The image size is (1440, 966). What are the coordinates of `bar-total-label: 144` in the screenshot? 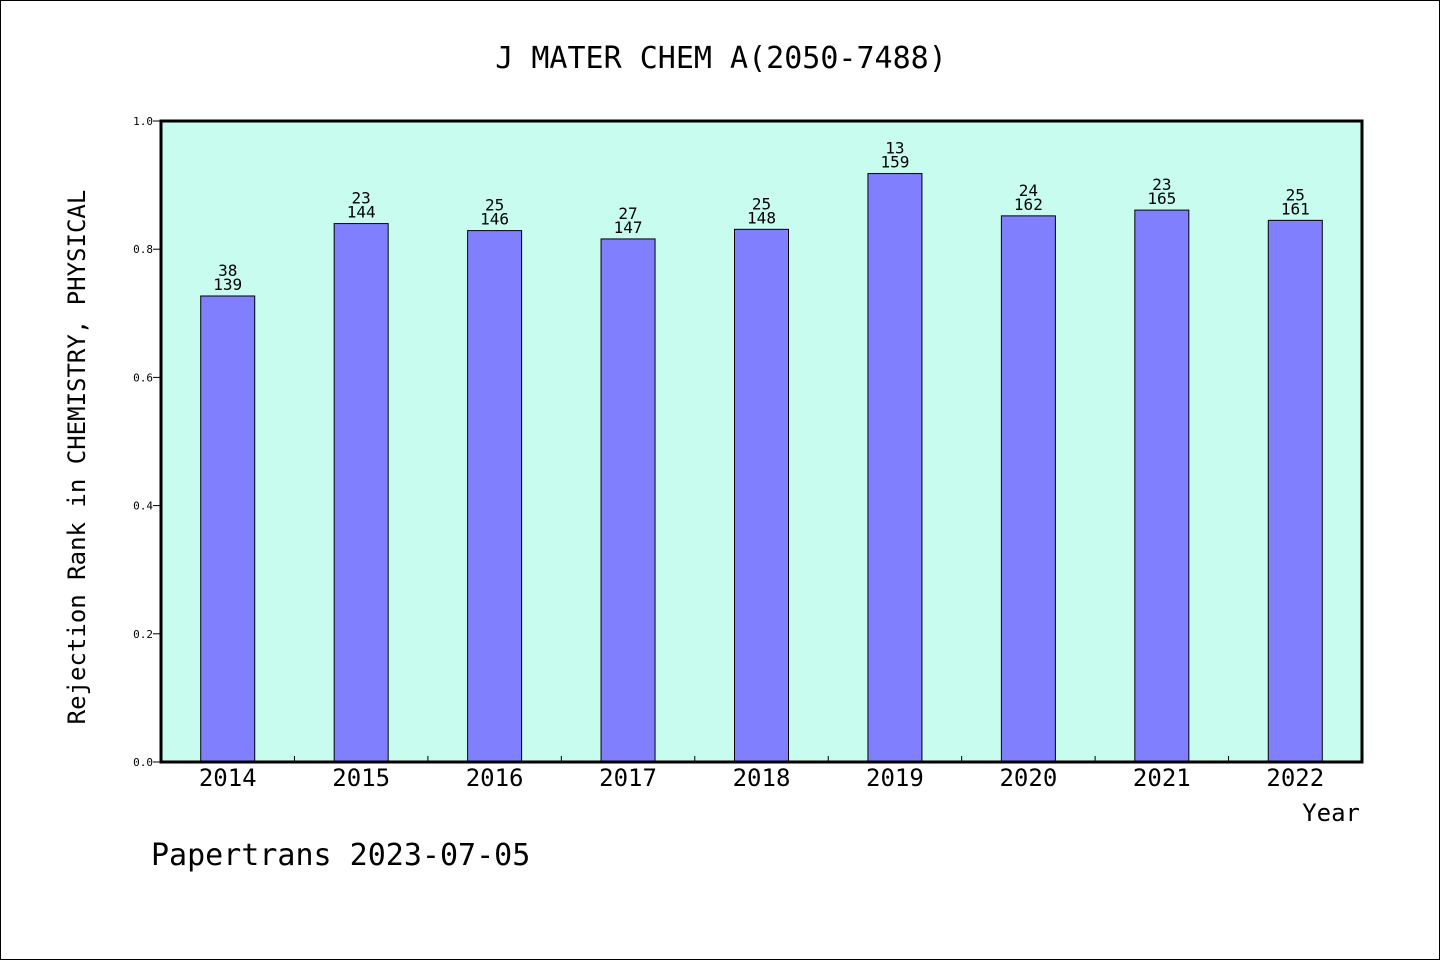 It's located at (361, 212).